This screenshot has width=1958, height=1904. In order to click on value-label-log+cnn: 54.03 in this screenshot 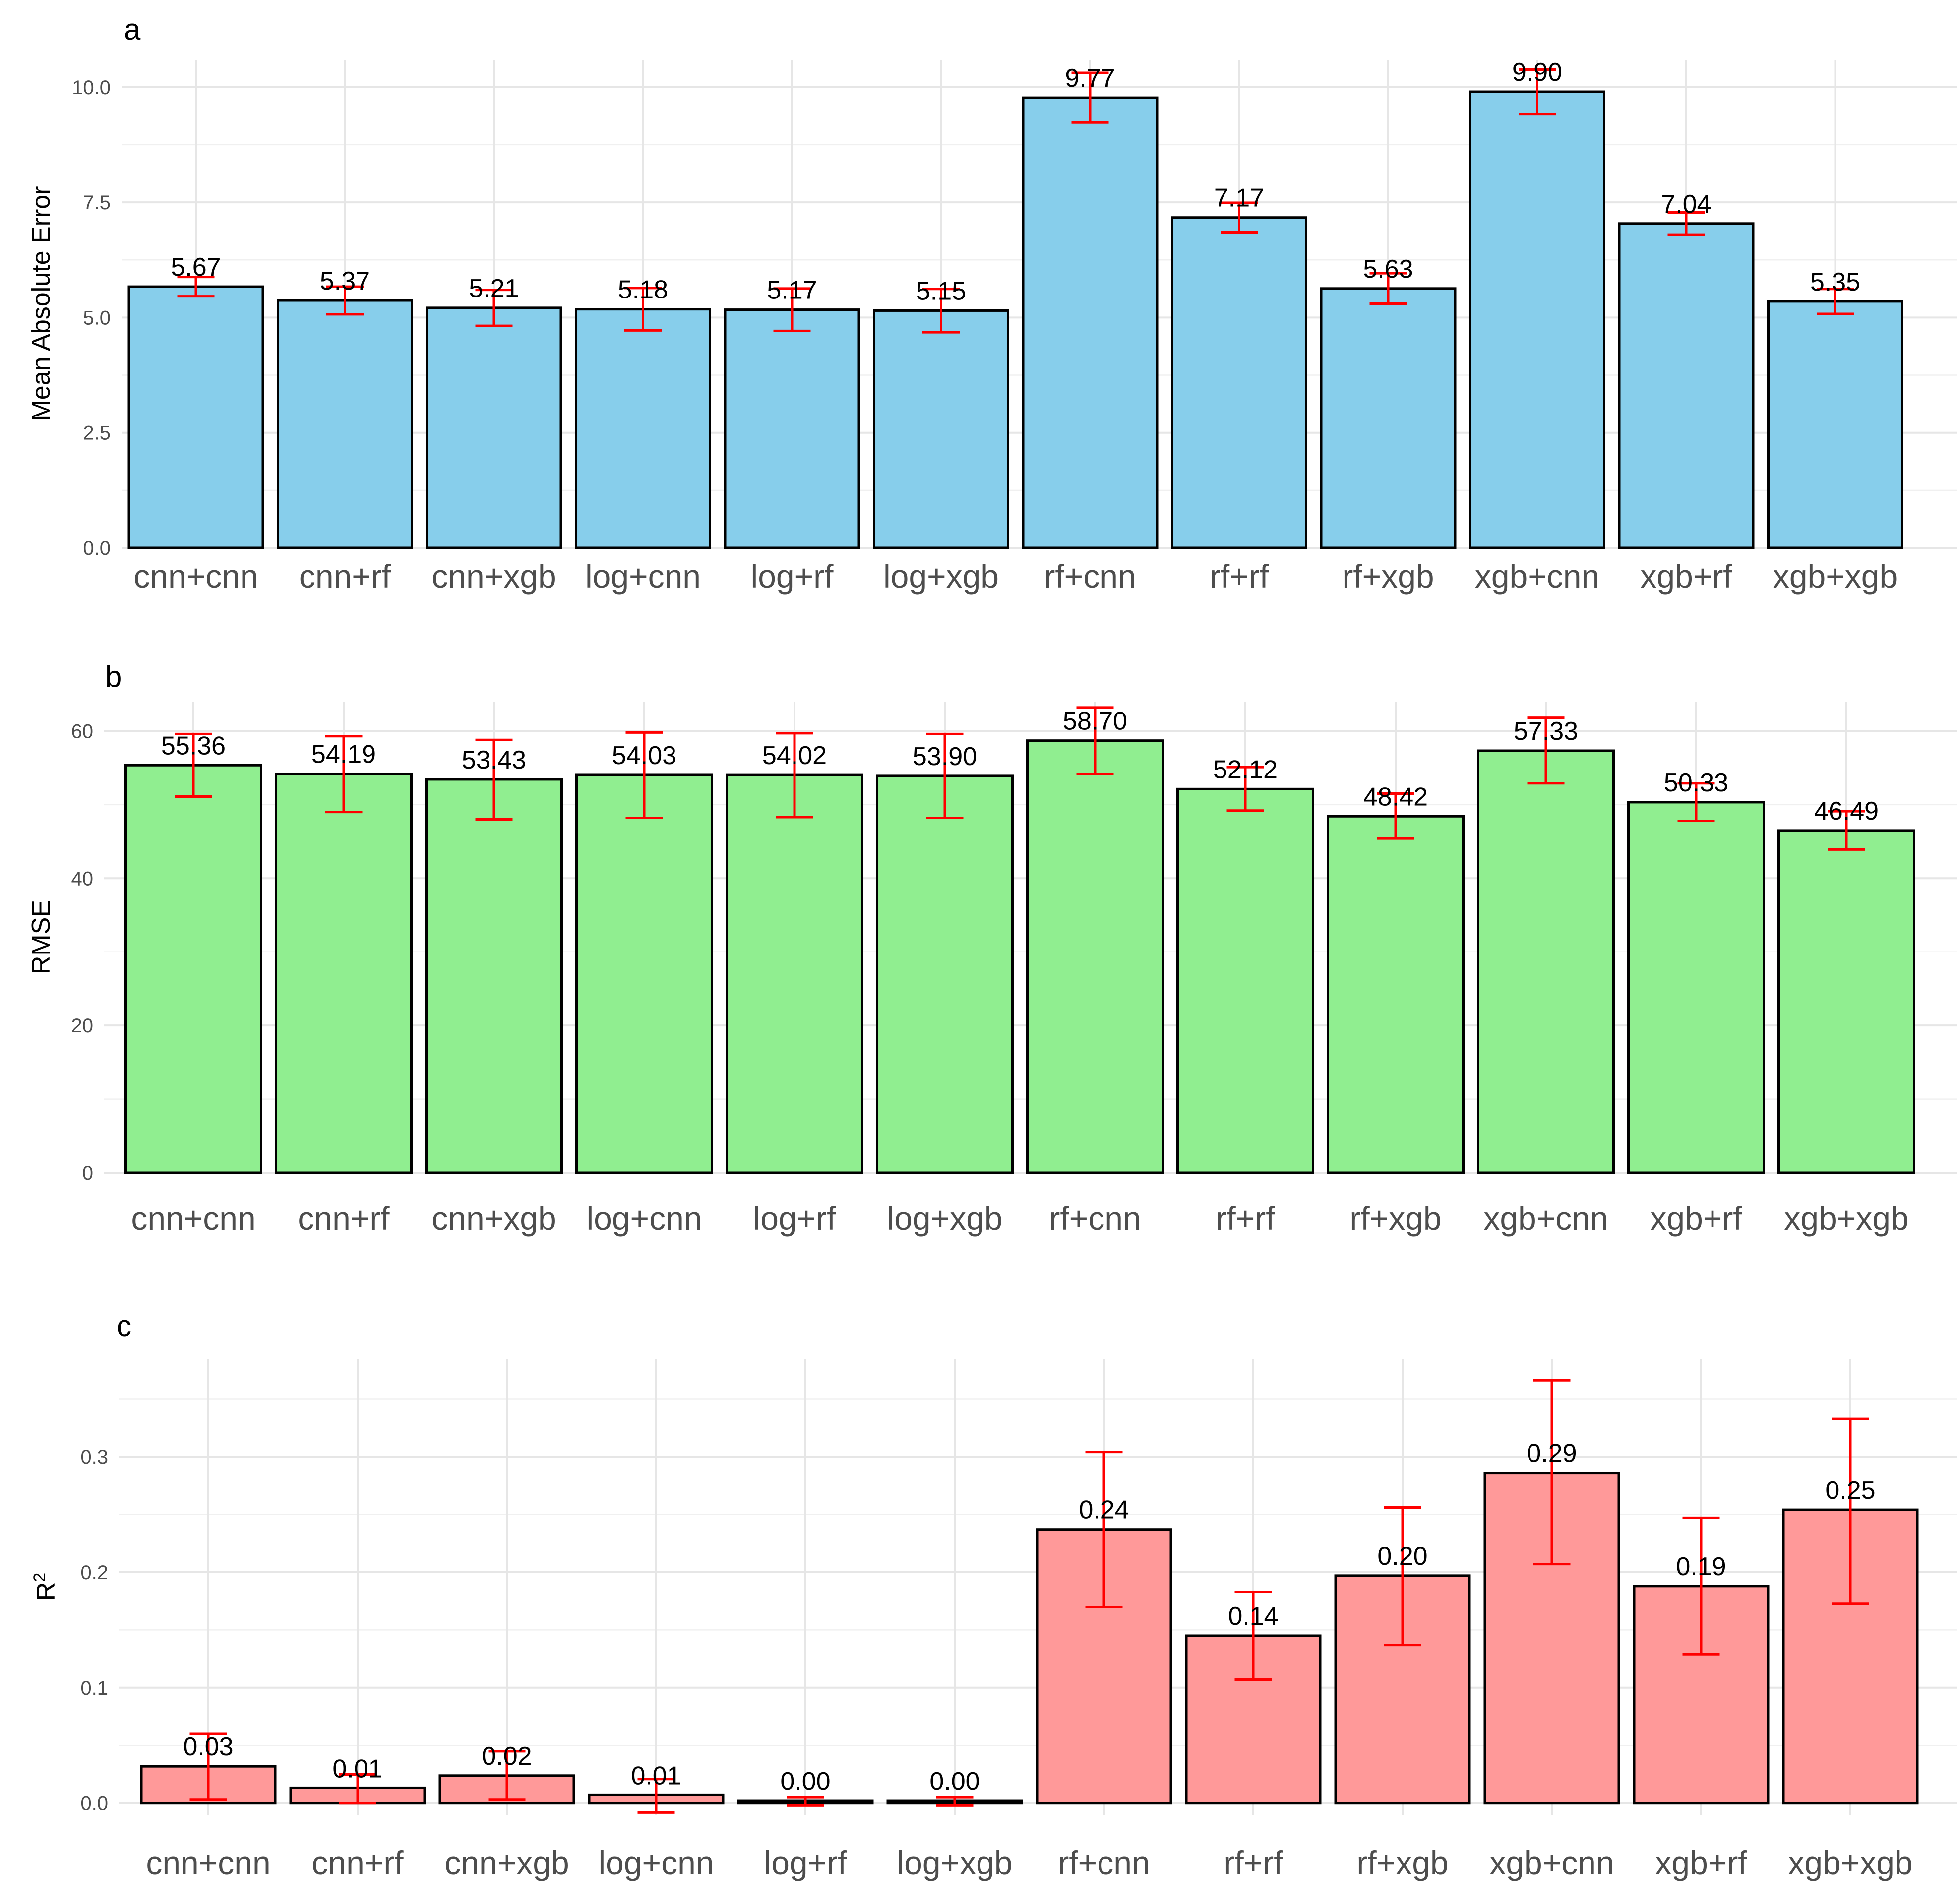, I will do `click(644, 755)`.